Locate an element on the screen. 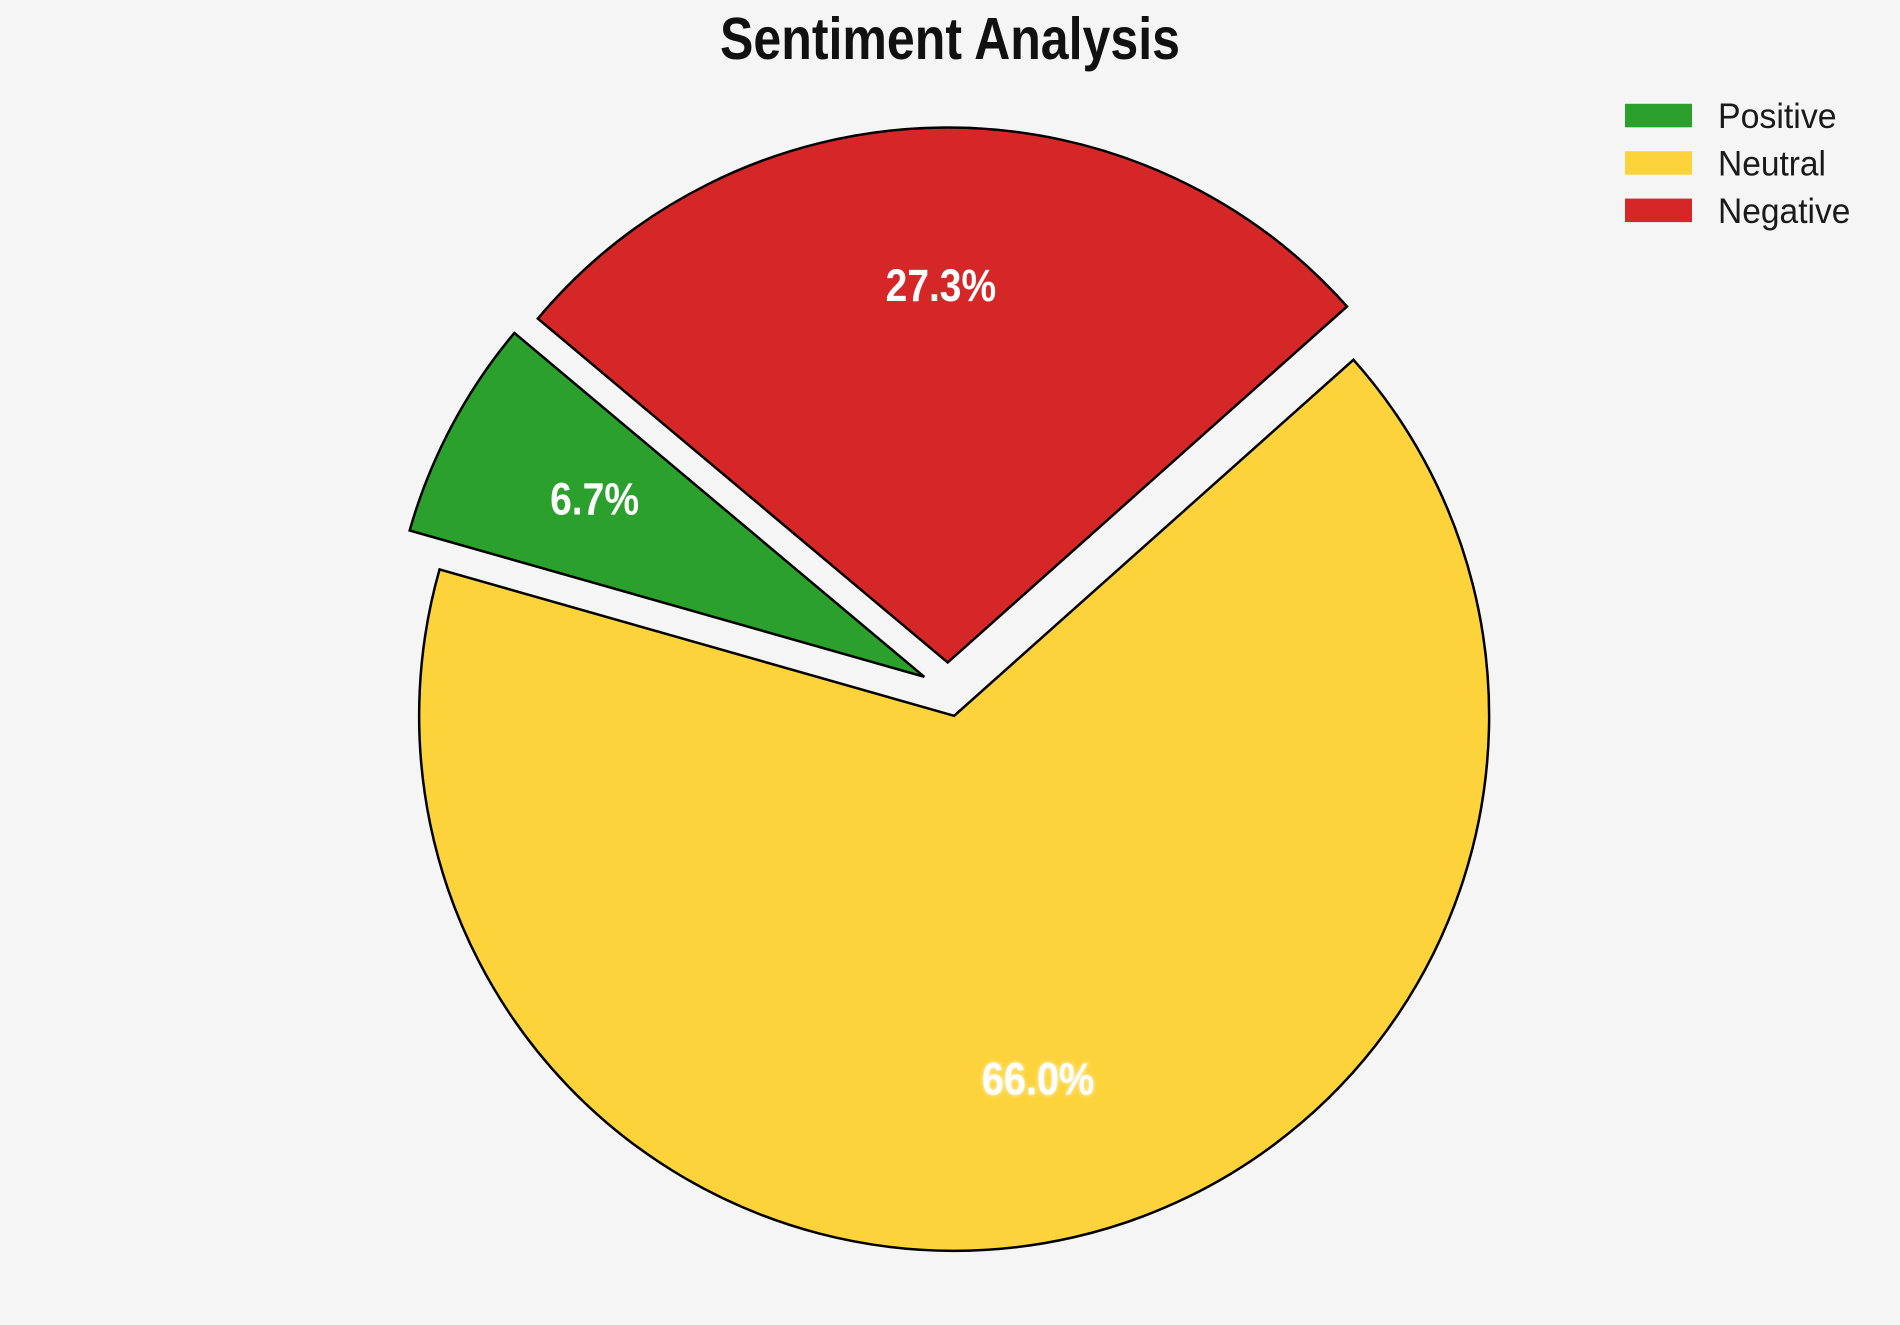  svg-text: Sentiment Analysis is located at coordinates (950, 39).